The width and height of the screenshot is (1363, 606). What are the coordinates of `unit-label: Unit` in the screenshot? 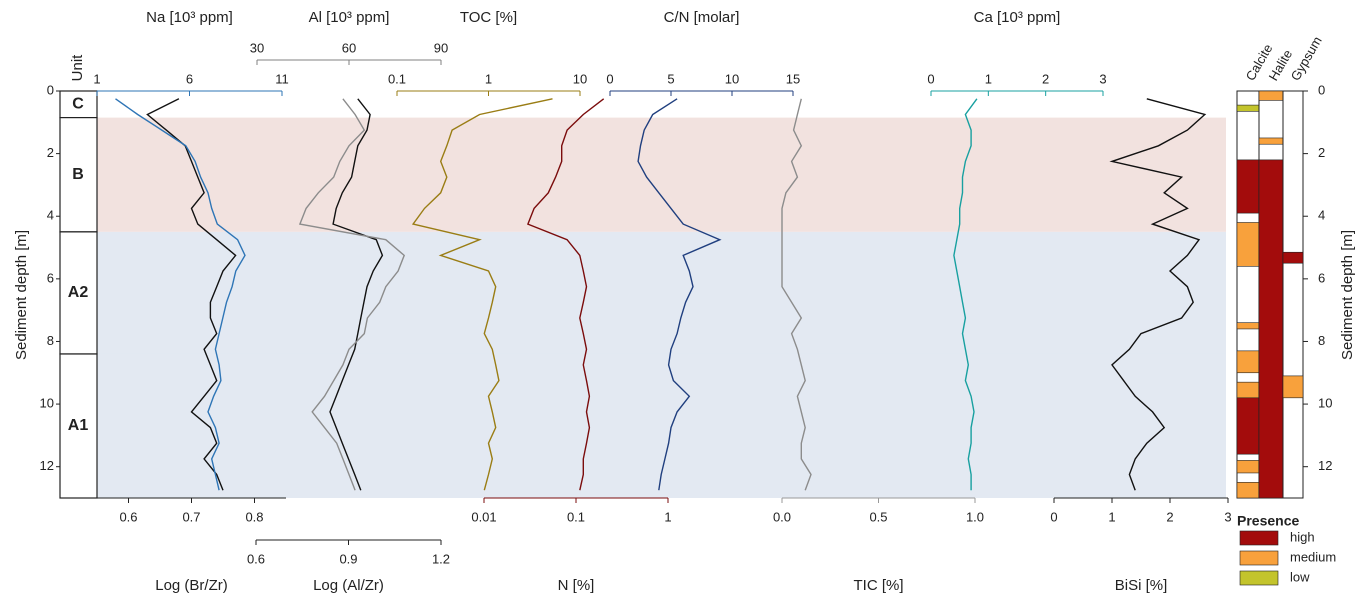 It's located at (77, 68).